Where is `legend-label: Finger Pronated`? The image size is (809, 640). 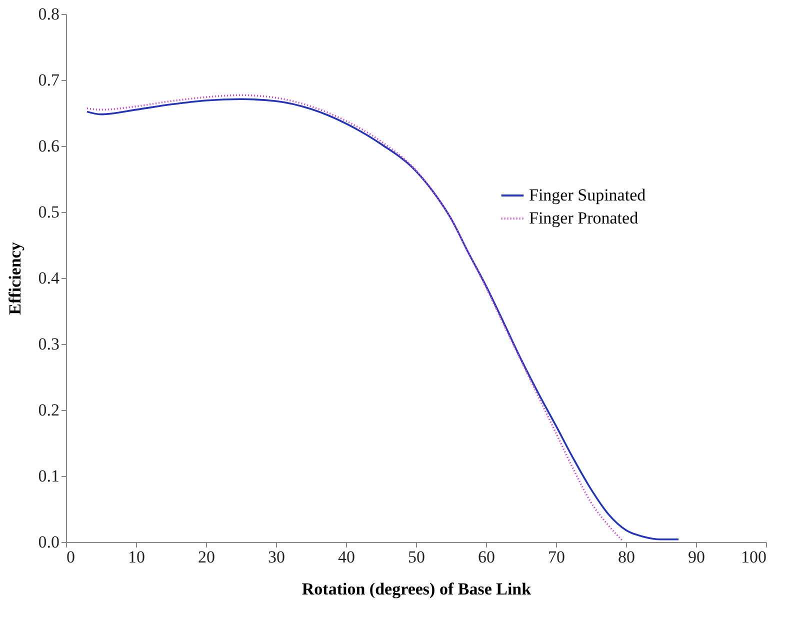 legend-label: Finger Pronated is located at coordinates (584, 218).